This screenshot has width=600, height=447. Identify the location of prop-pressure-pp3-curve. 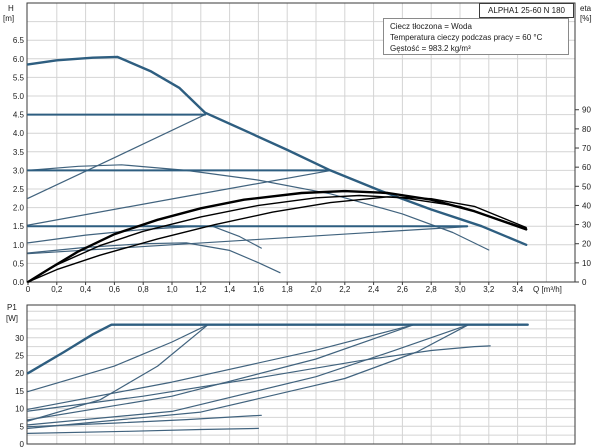
(116, 156).